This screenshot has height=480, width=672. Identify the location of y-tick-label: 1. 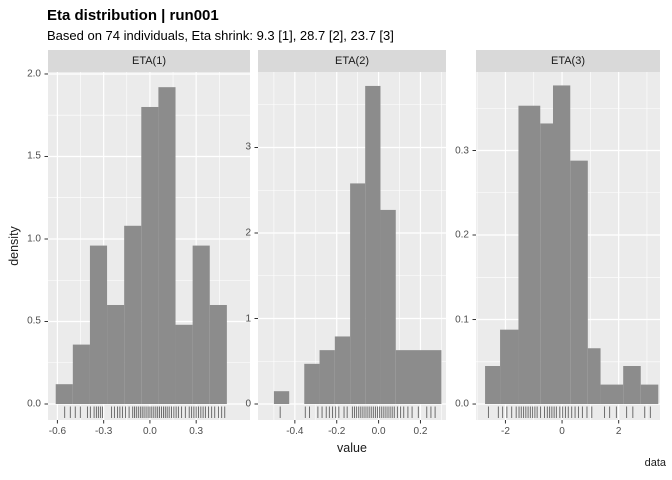
(248, 318).